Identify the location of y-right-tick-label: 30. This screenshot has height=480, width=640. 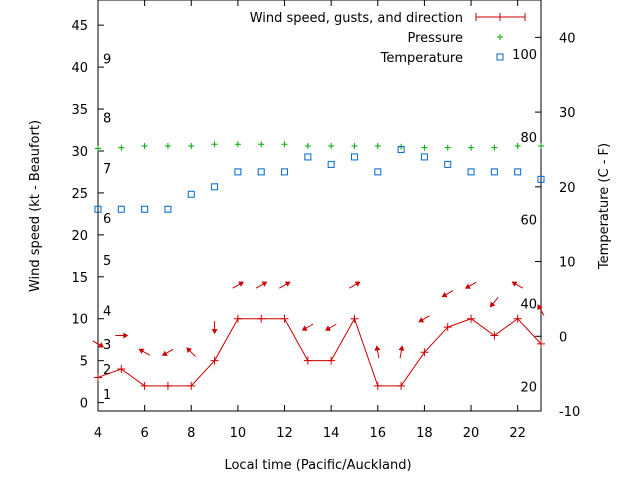
(567, 113).